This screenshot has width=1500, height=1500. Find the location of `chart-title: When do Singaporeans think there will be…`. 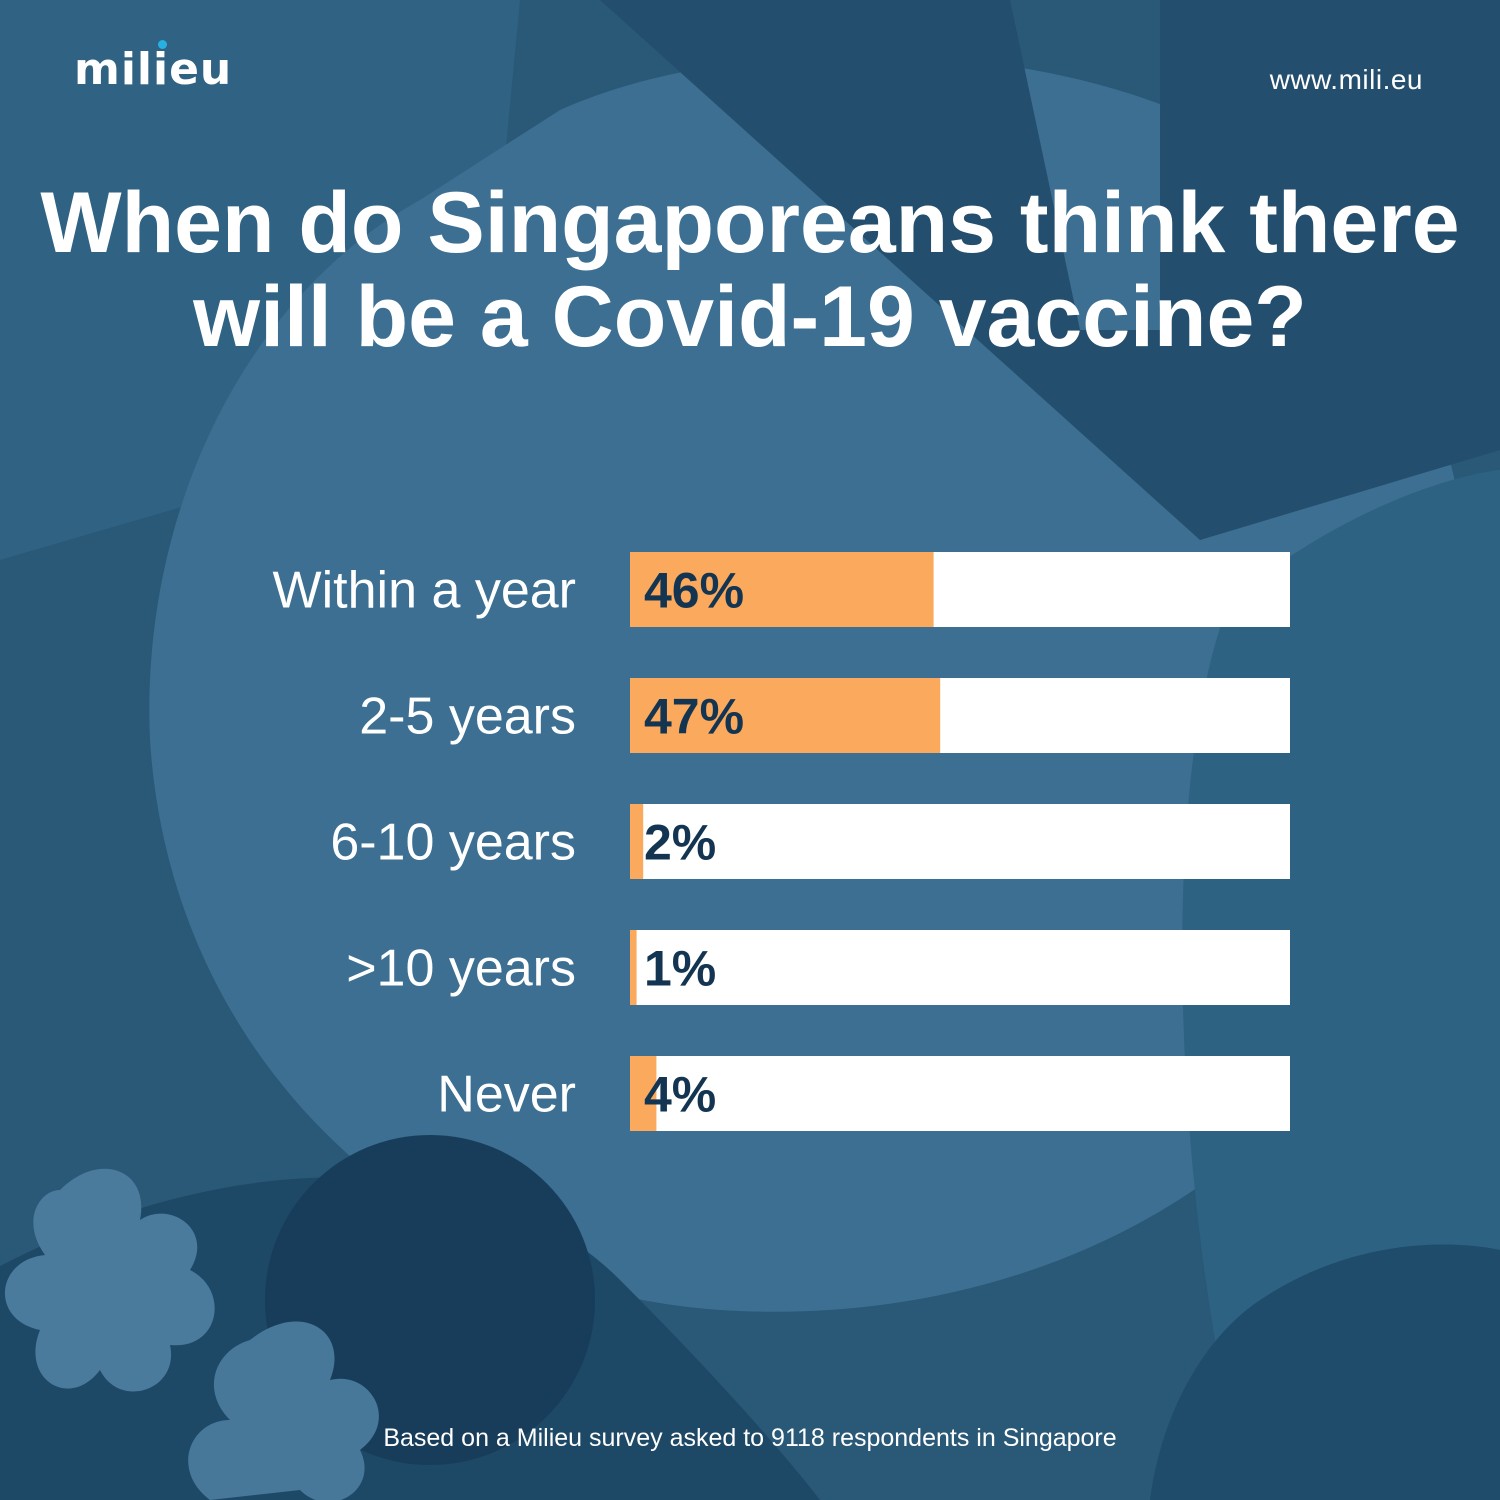

chart-title: When do Singaporeans think there will be… is located at coordinates (750, 270).